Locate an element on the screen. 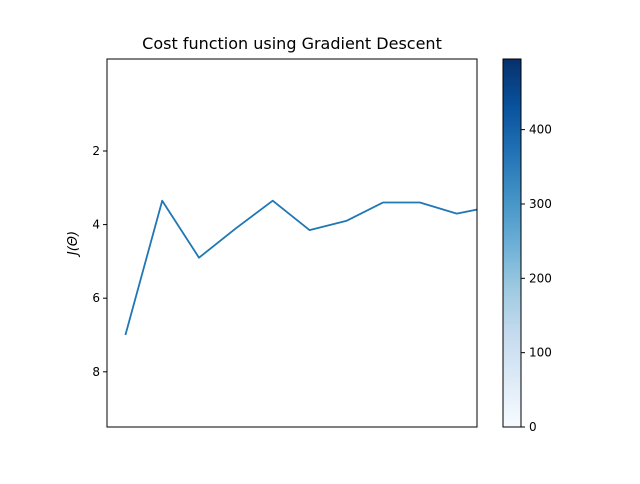  colorbar-tick-label: 0 is located at coordinates (533, 427).